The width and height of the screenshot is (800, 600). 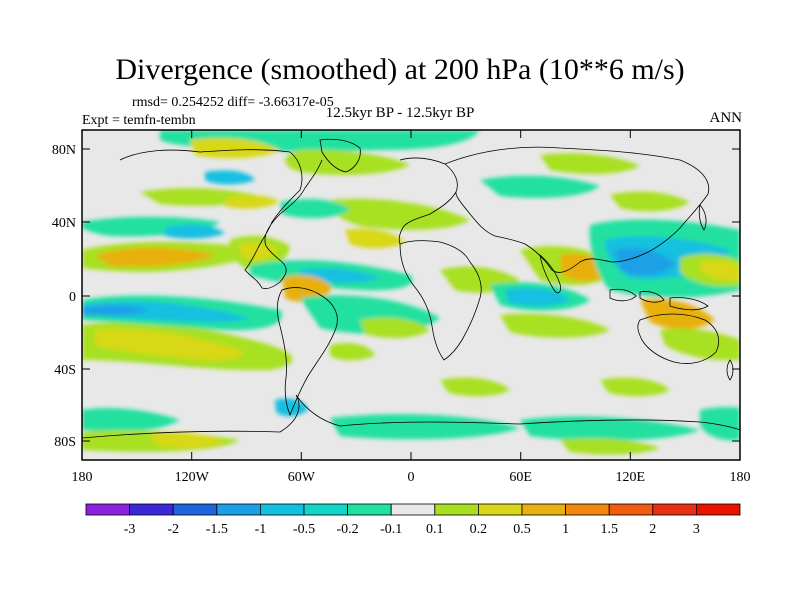 I want to click on lat-tick-label: 80N, so click(x=64, y=150).